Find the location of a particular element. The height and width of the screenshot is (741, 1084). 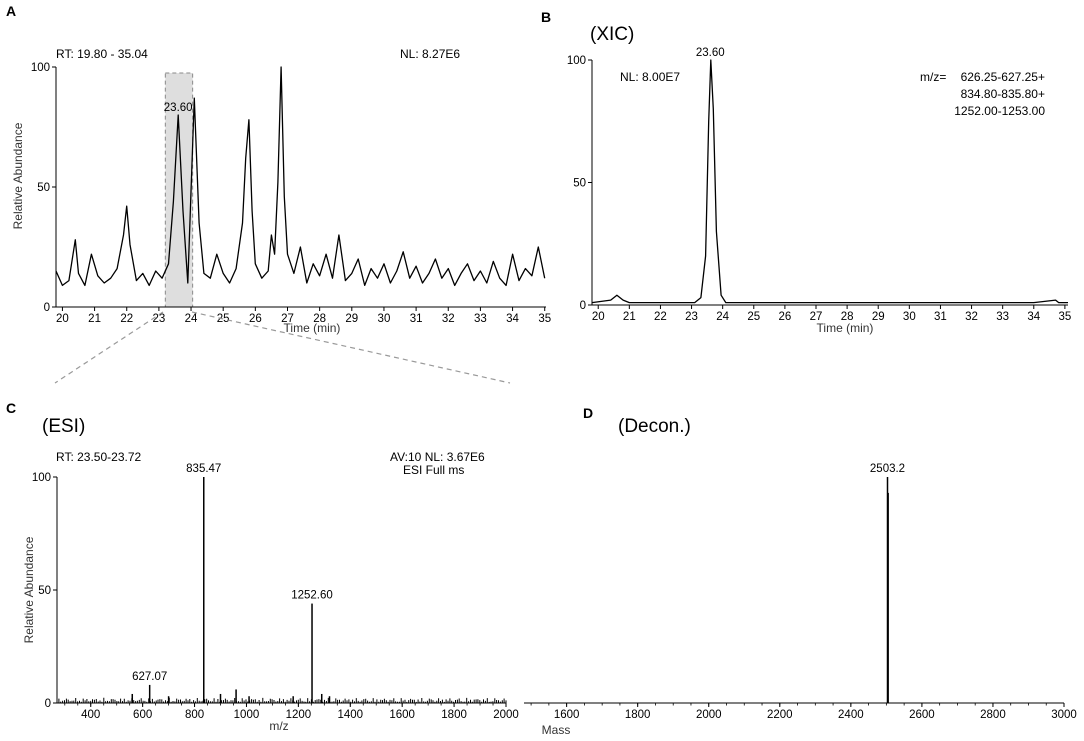

panel-b-mz-label: m/z= is located at coordinates (933, 77).